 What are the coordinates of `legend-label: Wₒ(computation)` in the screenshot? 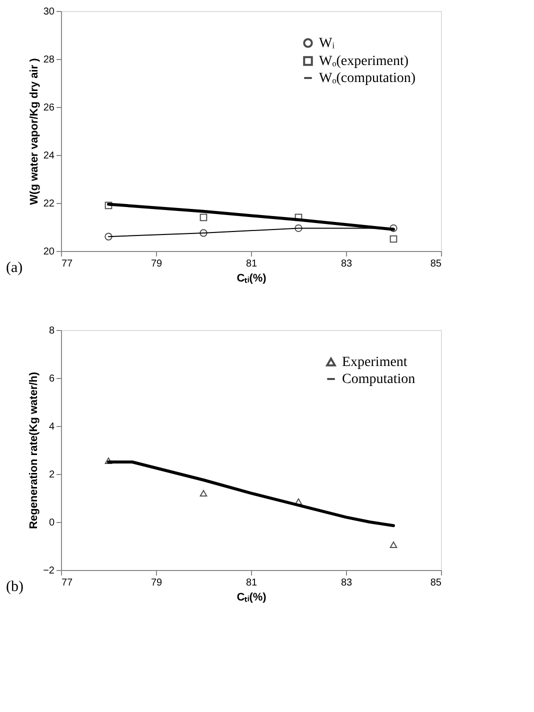 It's located at (367, 78).